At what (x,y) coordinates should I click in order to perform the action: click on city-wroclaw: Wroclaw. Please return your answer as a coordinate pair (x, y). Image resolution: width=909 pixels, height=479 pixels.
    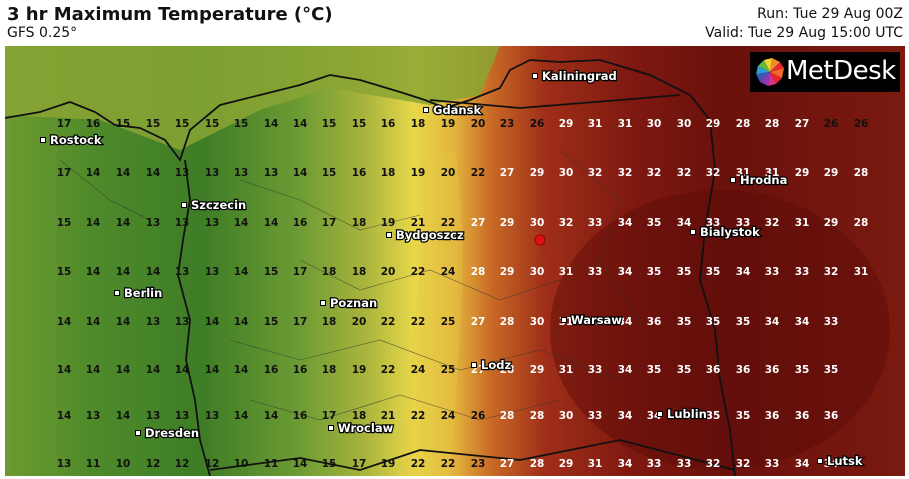
    Looking at the image, I should click on (361, 428).